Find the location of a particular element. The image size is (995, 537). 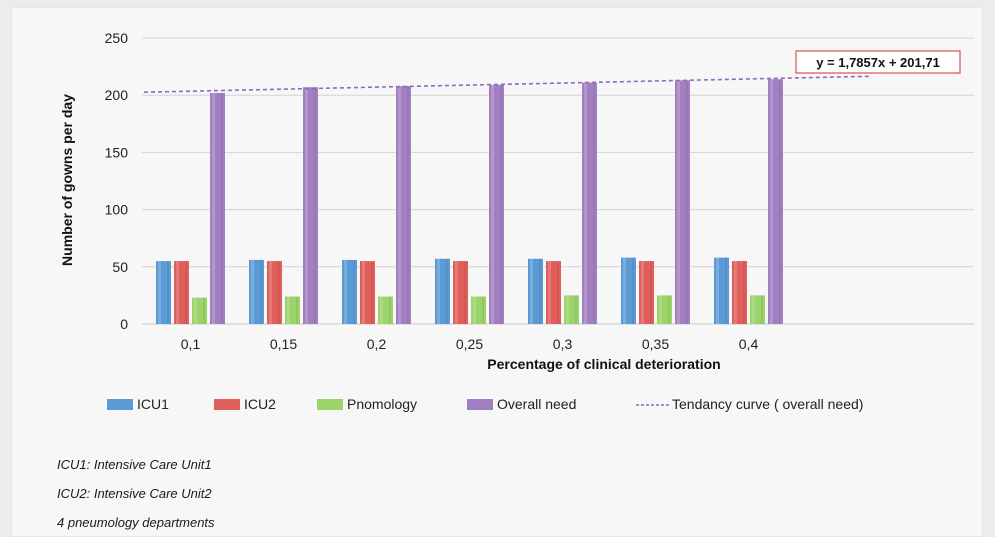

y-tick-label: 200 is located at coordinates (117, 95).